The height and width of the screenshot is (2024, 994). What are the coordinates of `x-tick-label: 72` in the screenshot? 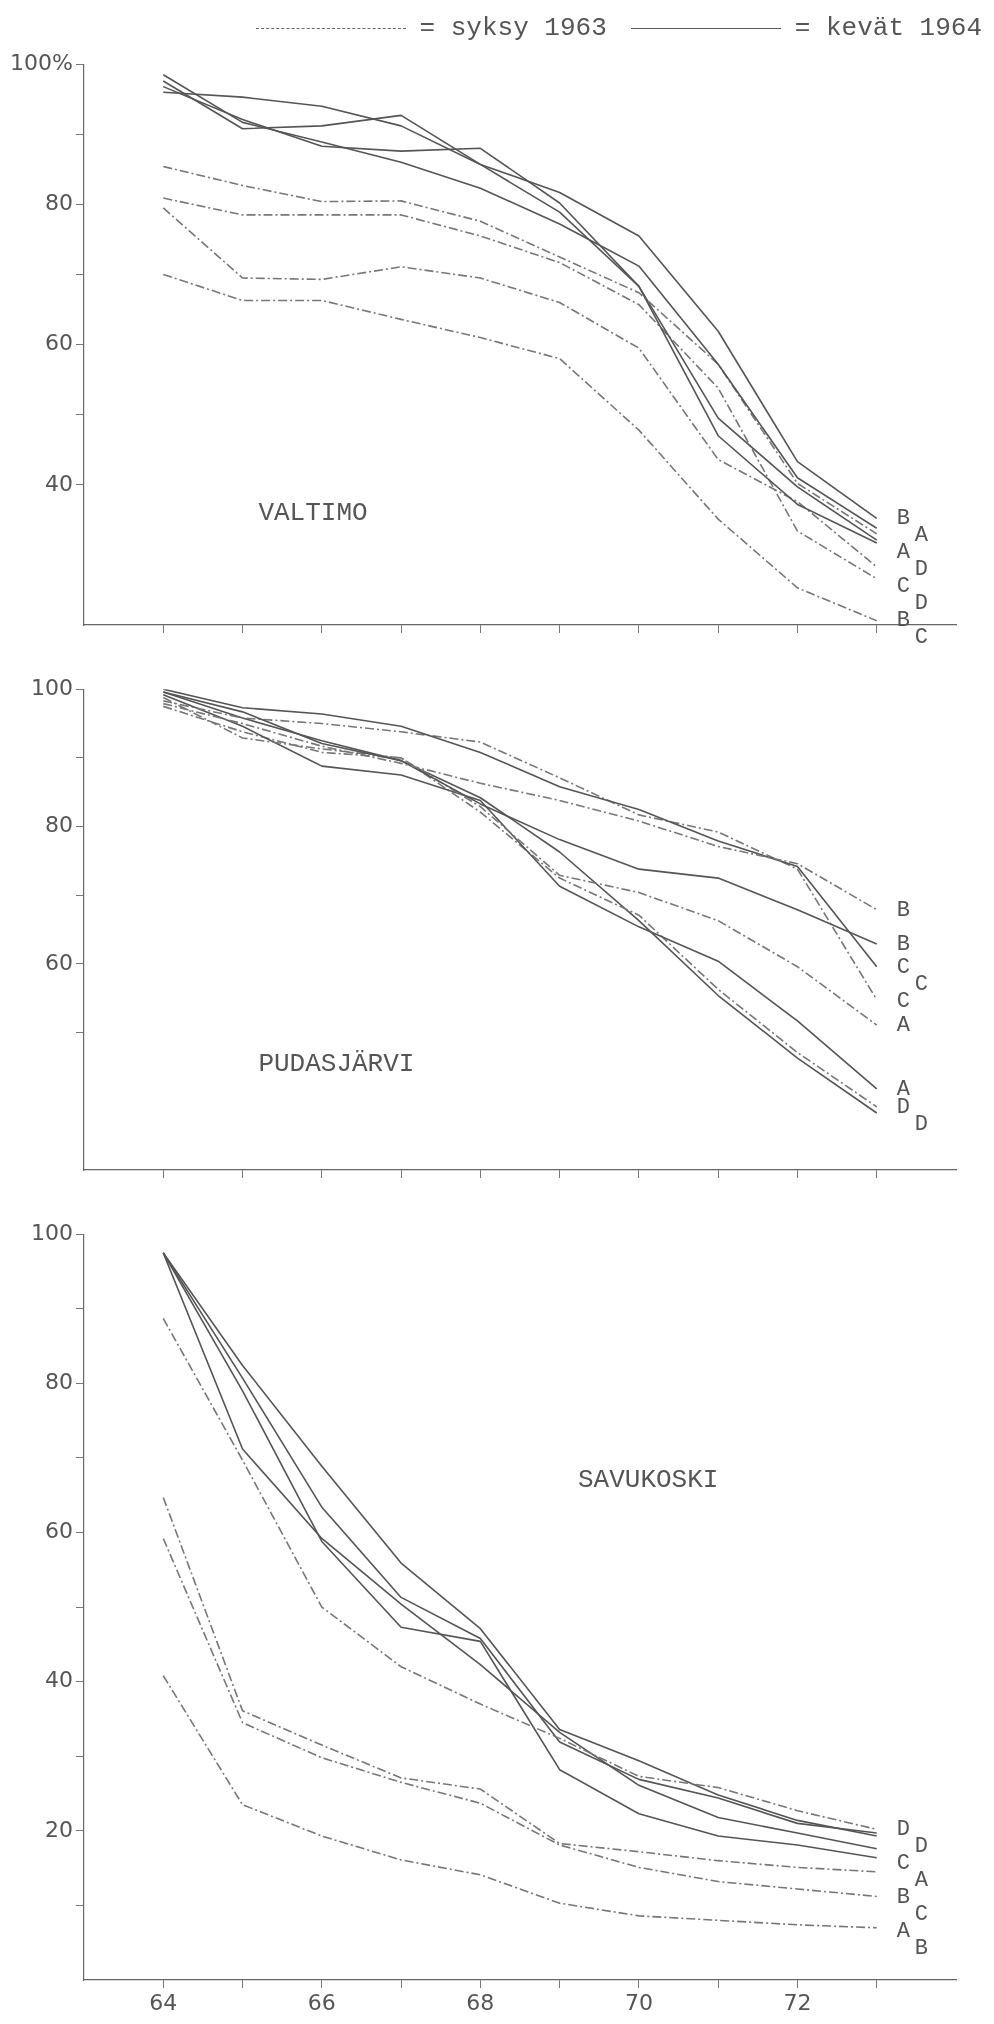 It's located at (797, 2002).